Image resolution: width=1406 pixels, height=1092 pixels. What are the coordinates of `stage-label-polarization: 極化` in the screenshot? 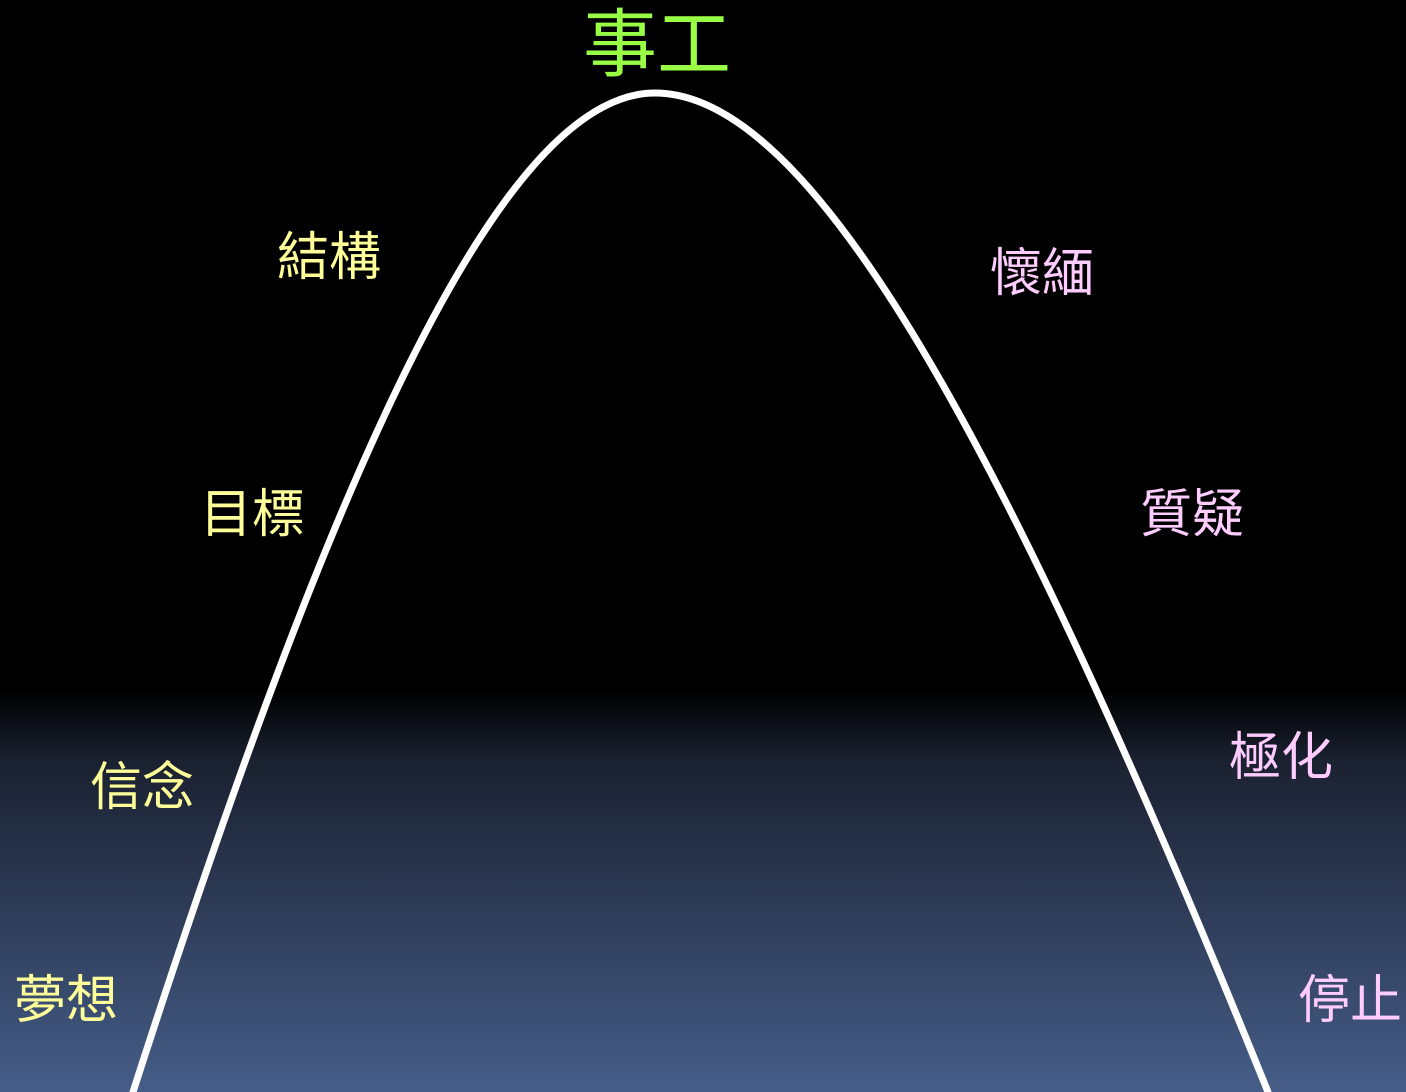 It's located at (1281, 758).